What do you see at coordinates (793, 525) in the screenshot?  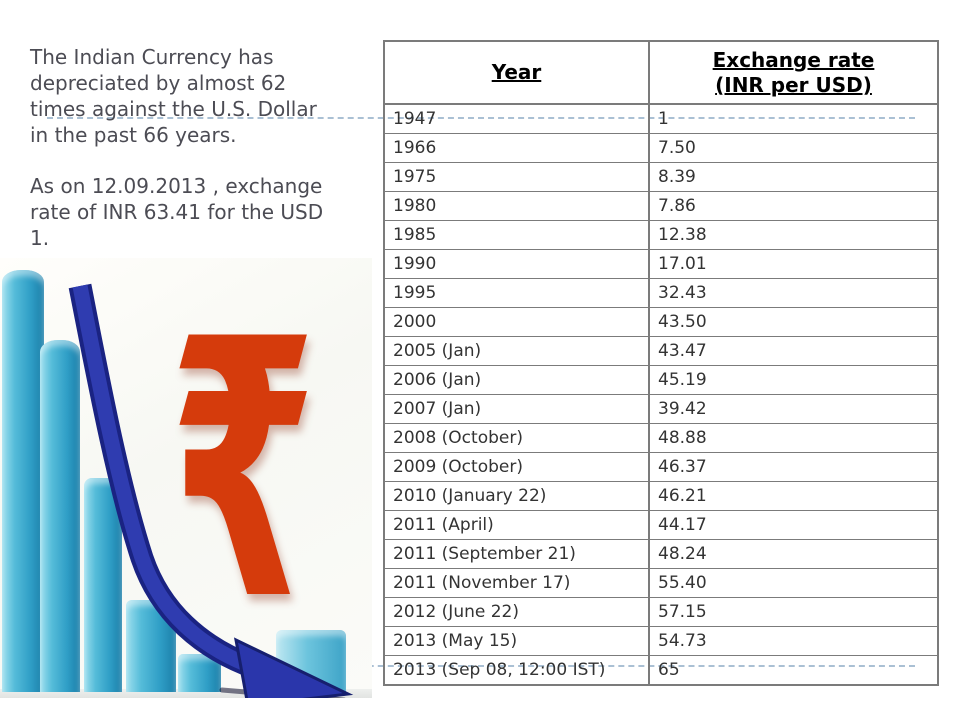 I see `rate-cell: 44.17` at bounding box center [793, 525].